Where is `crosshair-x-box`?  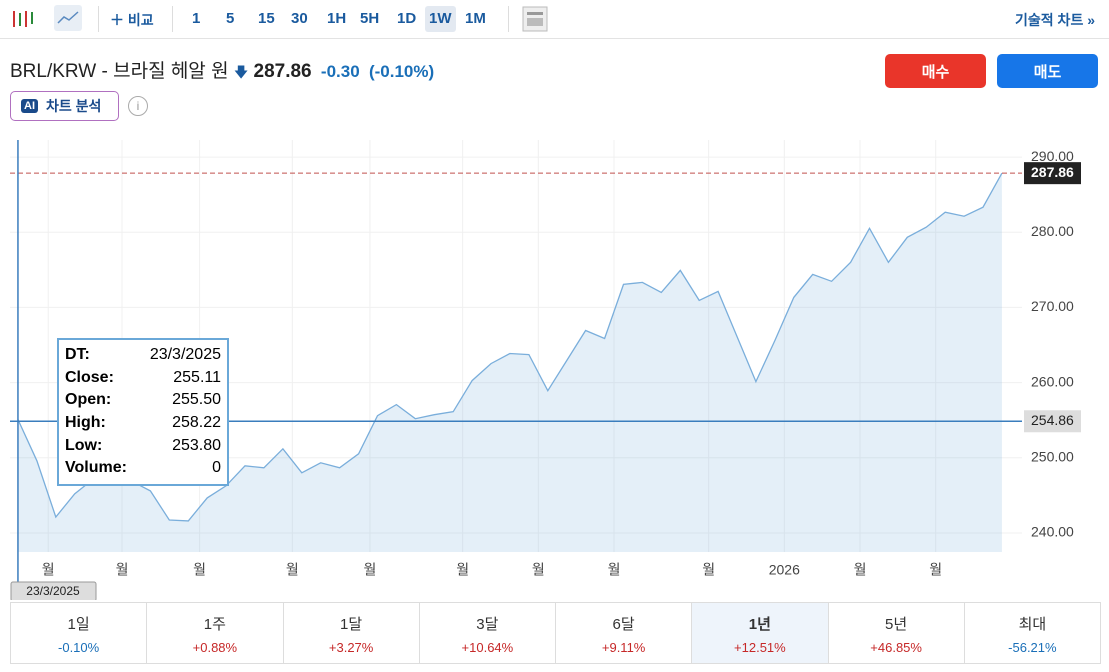 crosshair-x-box is located at coordinates (53, 590).